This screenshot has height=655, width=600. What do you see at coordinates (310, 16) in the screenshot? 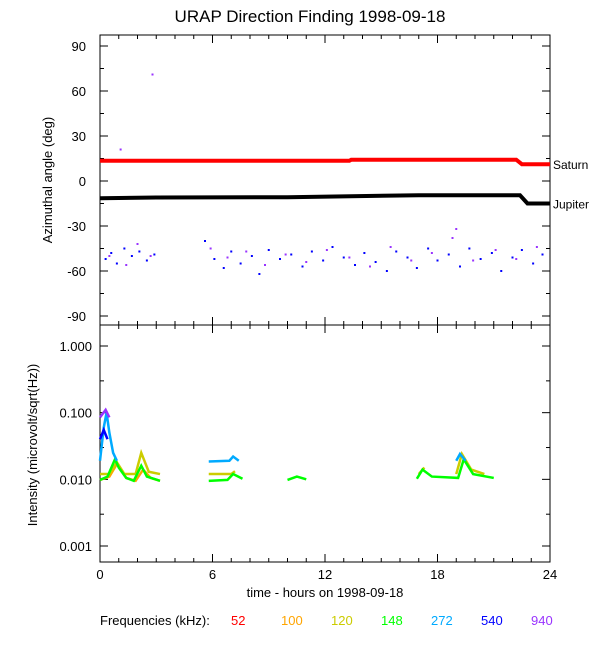
I see `chart-title: URAP Direction Finding 1998-09-18` at bounding box center [310, 16].